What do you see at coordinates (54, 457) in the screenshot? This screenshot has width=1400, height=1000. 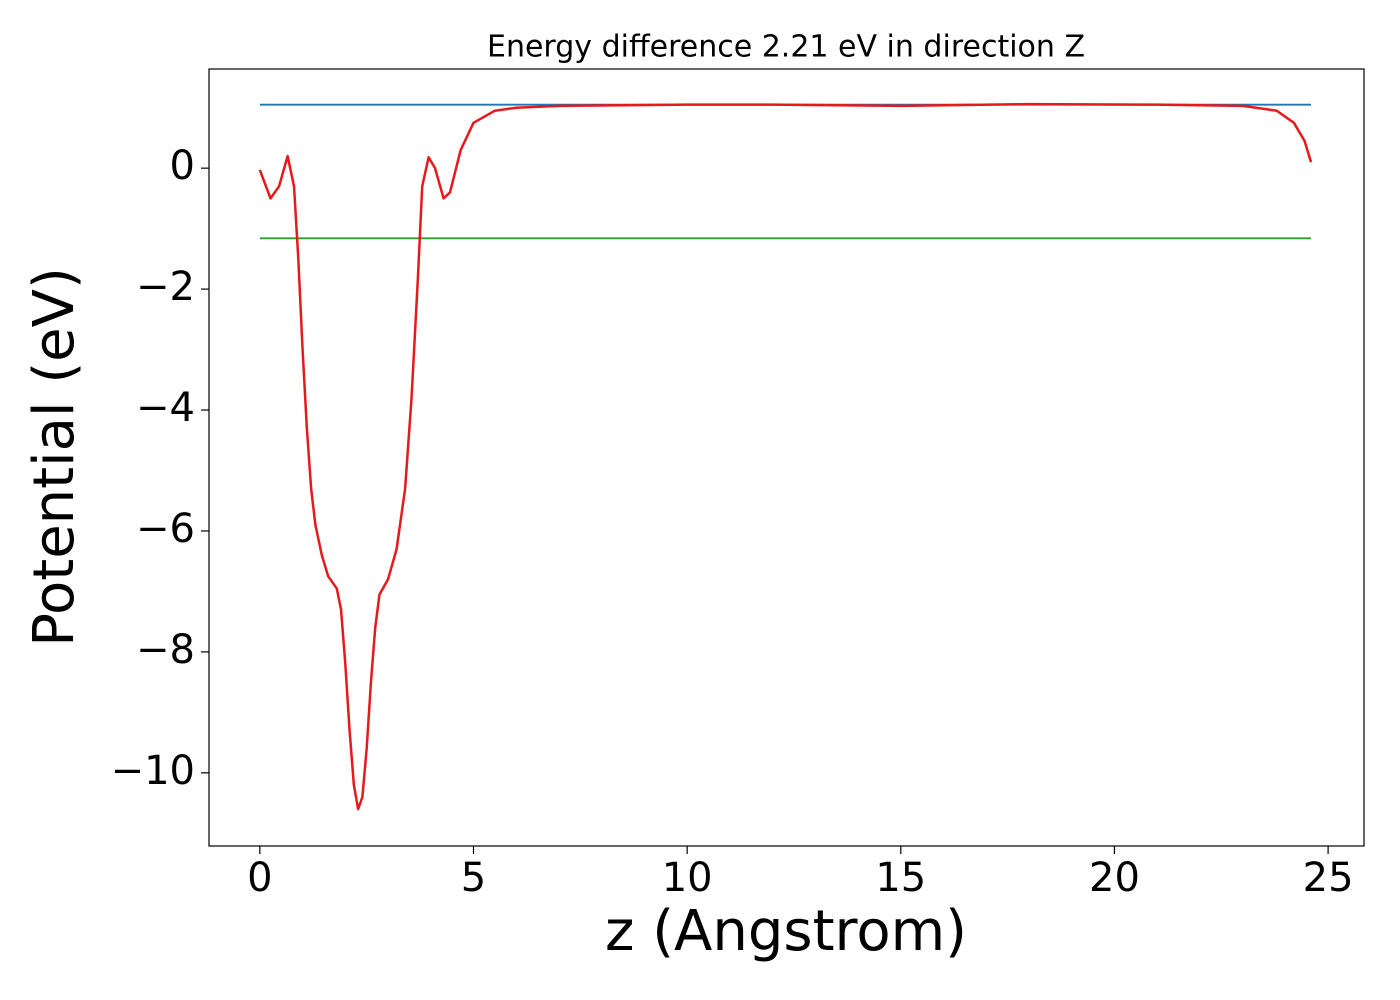 I see `y-axis-label: Potential (eV)` at bounding box center [54, 457].